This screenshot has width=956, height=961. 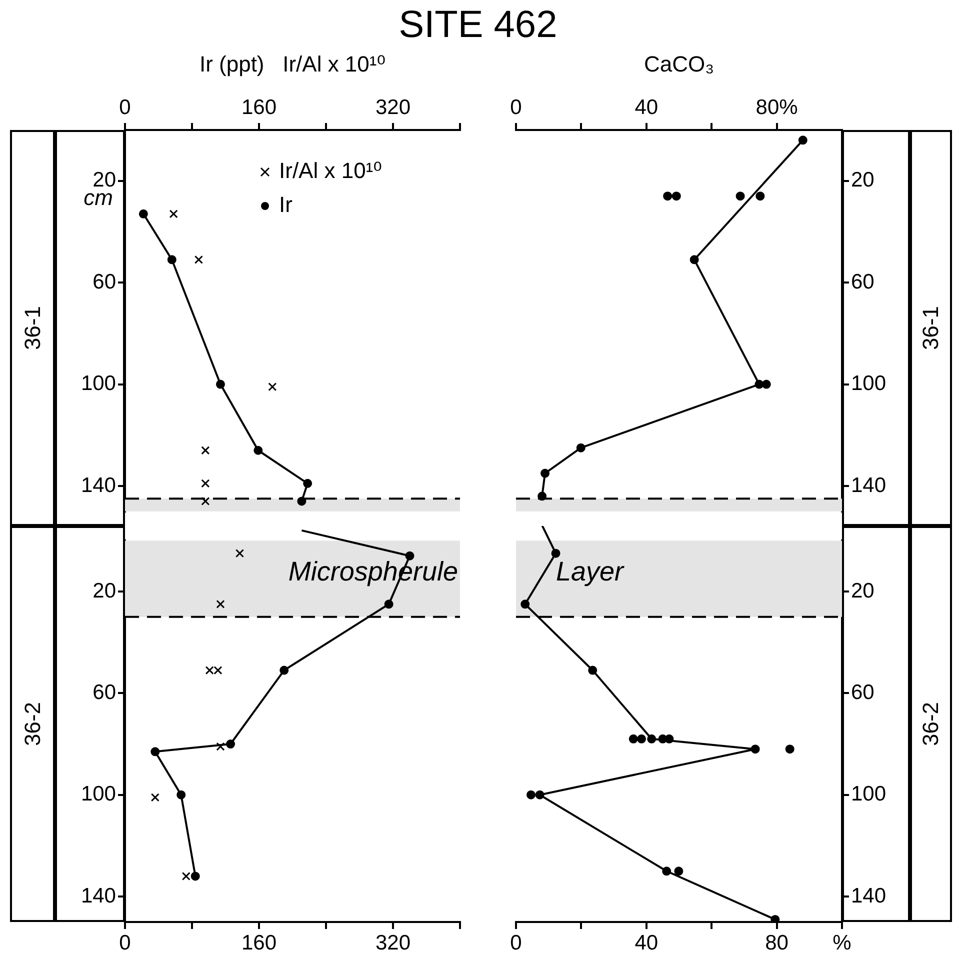 What do you see at coordinates (590, 571) in the screenshot?
I see `band-label: Layer` at bounding box center [590, 571].